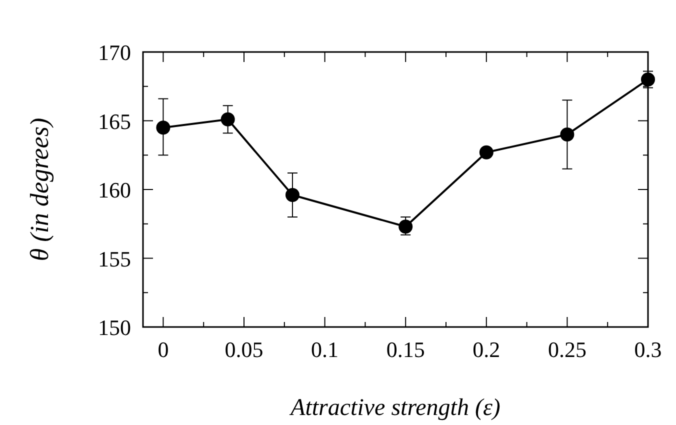  Describe the element at coordinates (244, 349) in the screenshot. I see `x-tick-label: 0.05` at that location.